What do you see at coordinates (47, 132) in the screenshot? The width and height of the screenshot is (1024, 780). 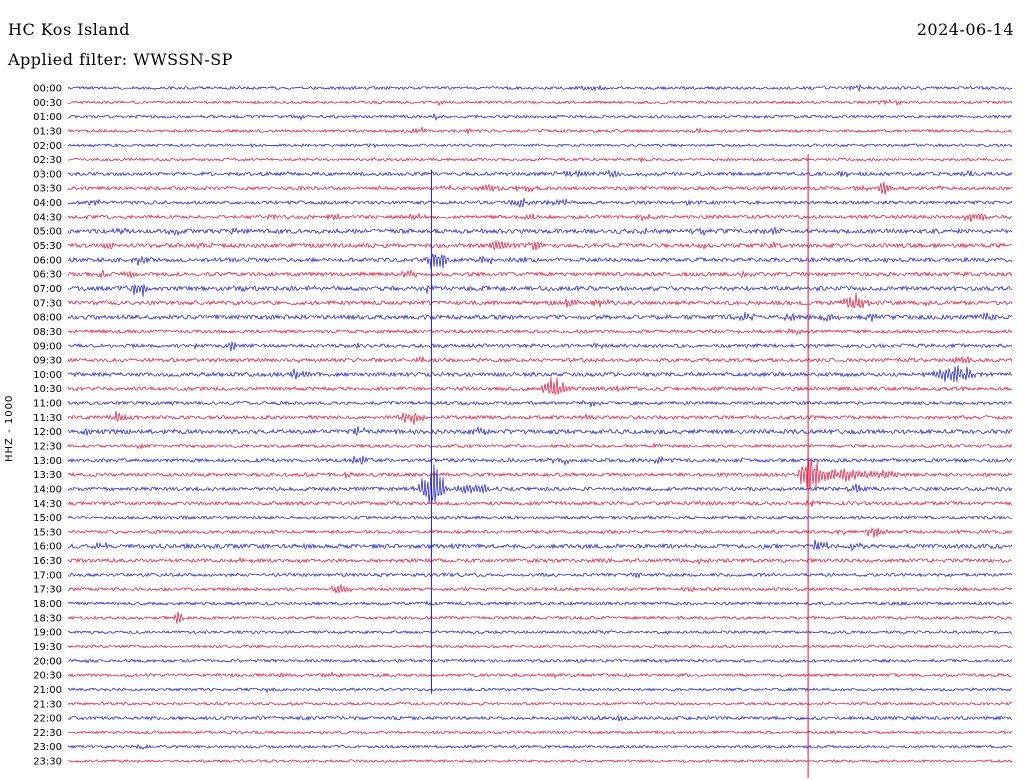 I see `time-label-0130: 01:30` at bounding box center [47, 132].